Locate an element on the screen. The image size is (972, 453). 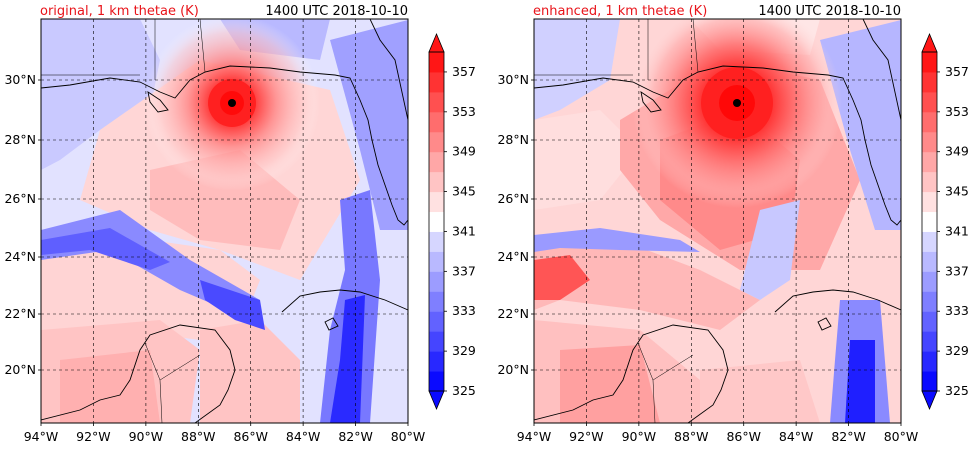
panel-title: enhanced, 1 km thetae (K) is located at coordinates (620, 11).